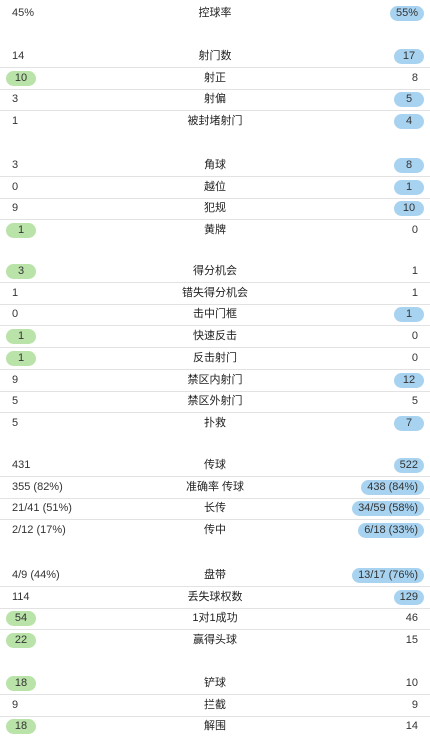  Describe the element at coordinates (215, 314) in the screenshot. I see `stat-label: 击中门框` at that location.